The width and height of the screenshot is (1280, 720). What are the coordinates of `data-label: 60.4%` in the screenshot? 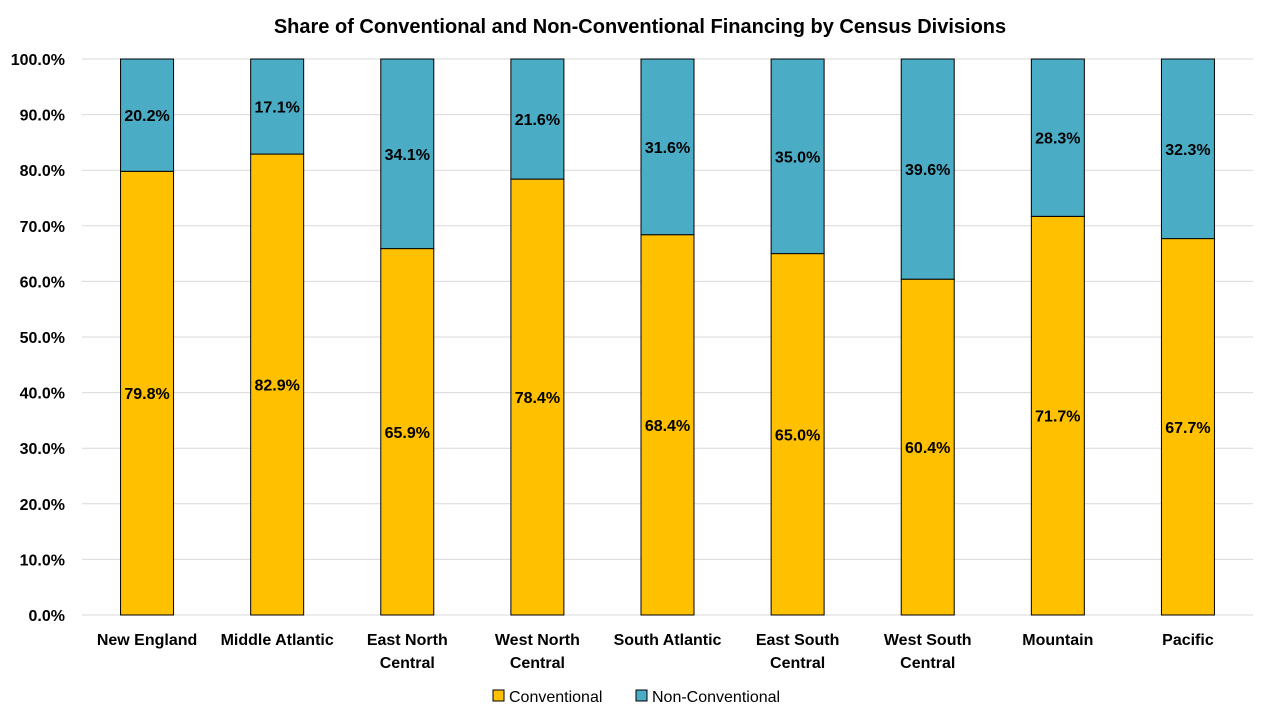 It's located at (927, 448).